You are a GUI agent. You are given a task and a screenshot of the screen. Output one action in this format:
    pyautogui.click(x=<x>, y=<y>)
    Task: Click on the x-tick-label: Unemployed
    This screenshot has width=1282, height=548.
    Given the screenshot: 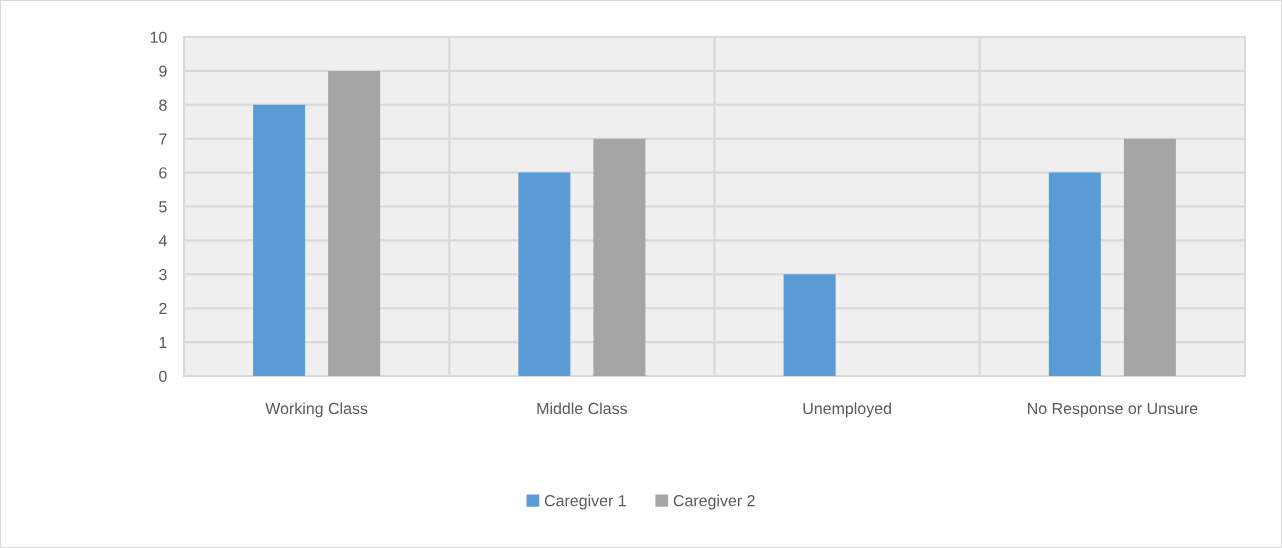 What is the action you would take?
    pyautogui.click(x=847, y=410)
    